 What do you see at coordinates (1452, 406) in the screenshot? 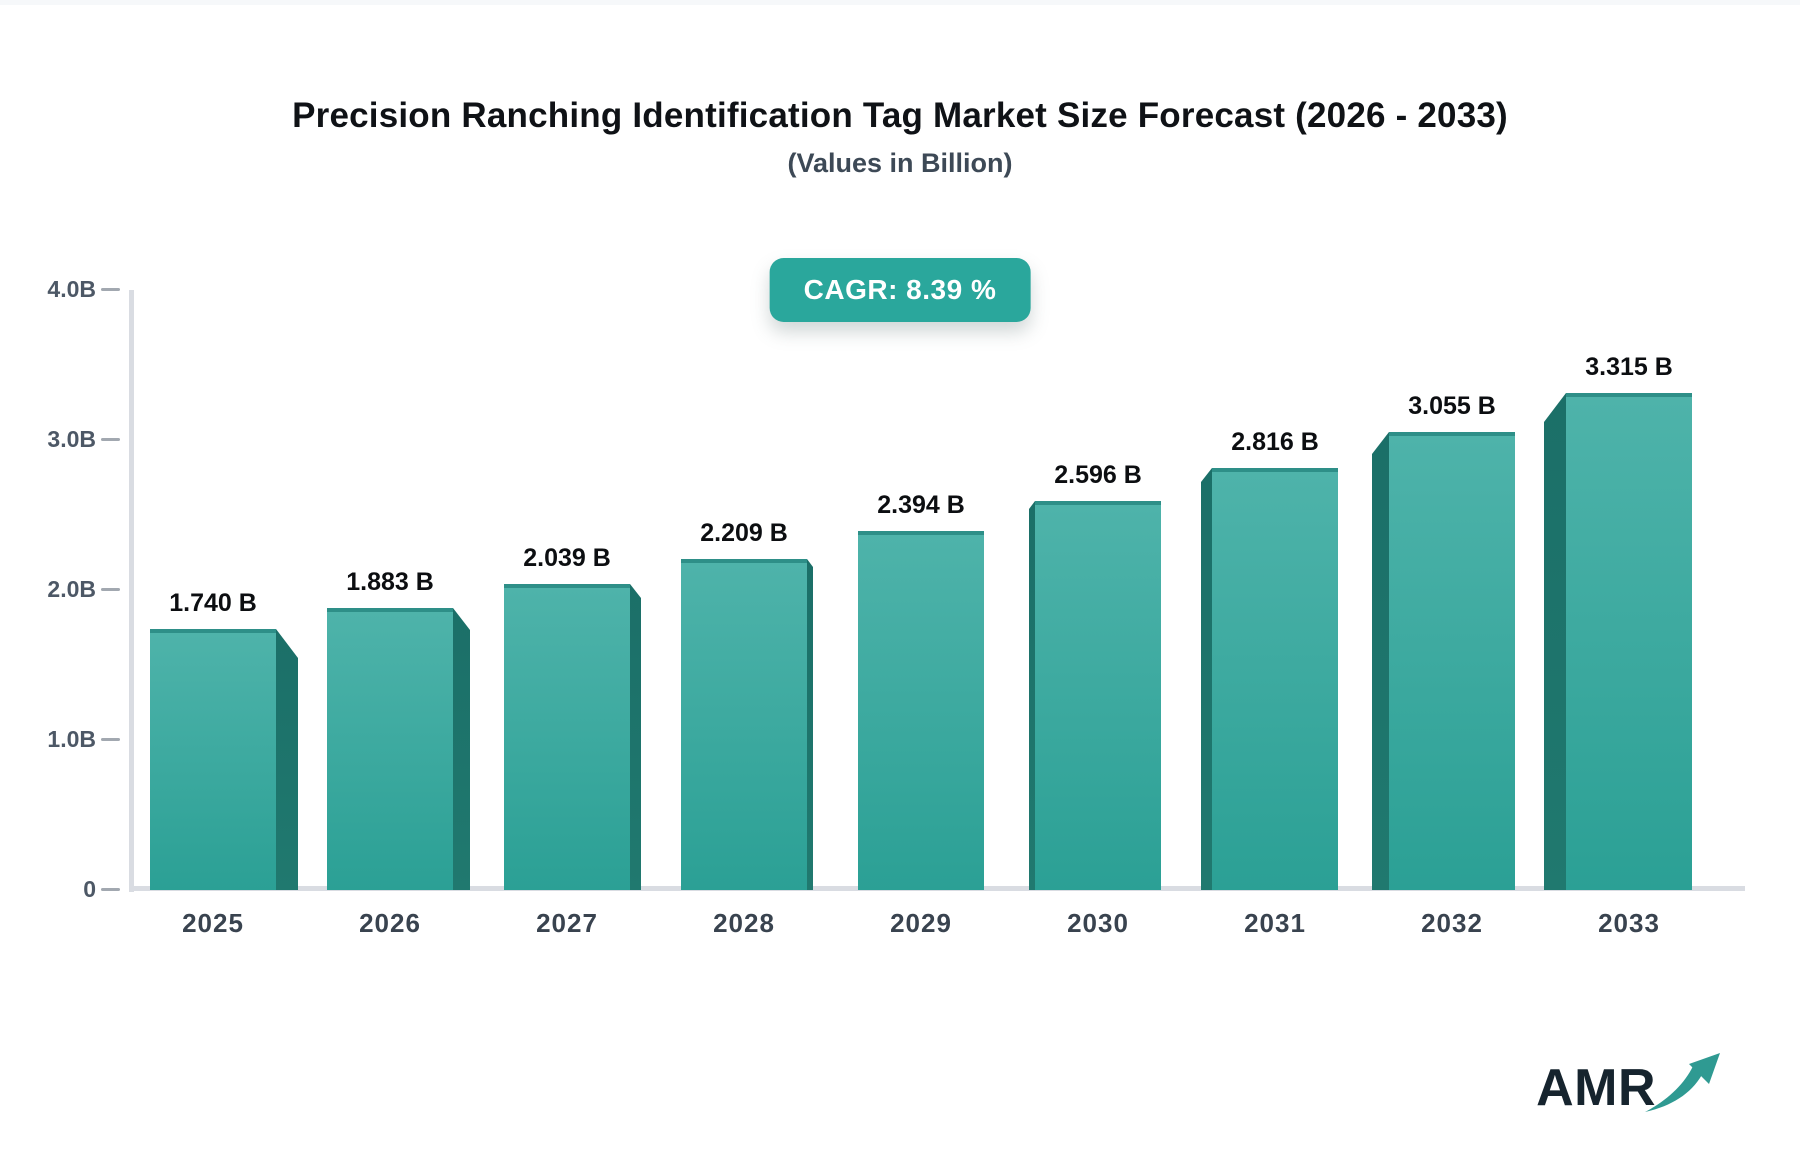
I see `bar-value-label: 3.055 B` at bounding box center [1452, 406].